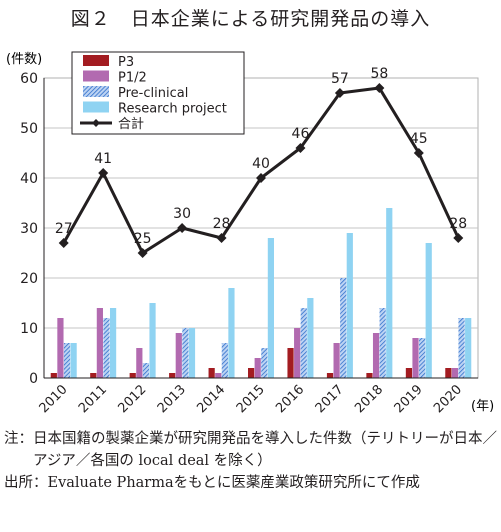 The image size is (501, 532). I want to click on total-data-label: 45, so click(419, 139).